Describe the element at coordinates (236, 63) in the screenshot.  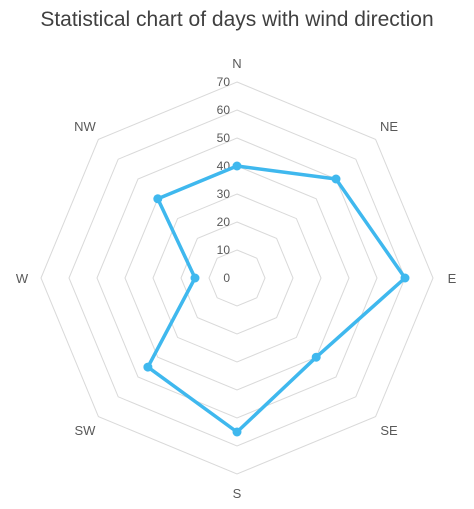
I see `direction-label-n: N` at that location.